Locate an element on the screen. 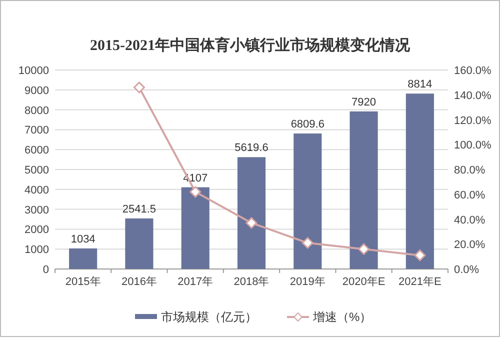 Image resolution: width=500 pixels, height=362 pixels. y-tick-label: 8000 is located at coordinates (36, 110).